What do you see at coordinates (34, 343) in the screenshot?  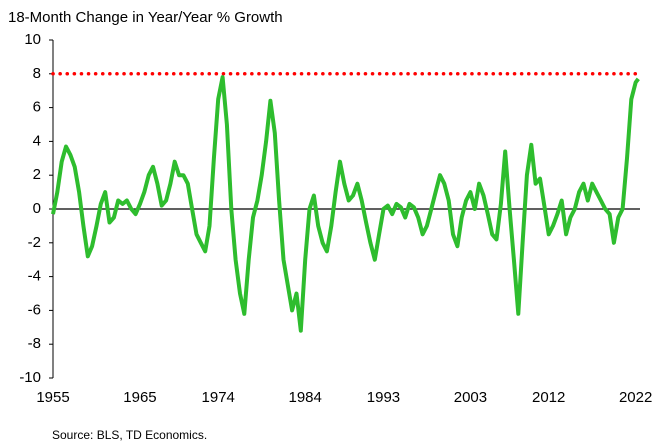 I see `y-tick-label: -8` at bounding box center [34, 343].